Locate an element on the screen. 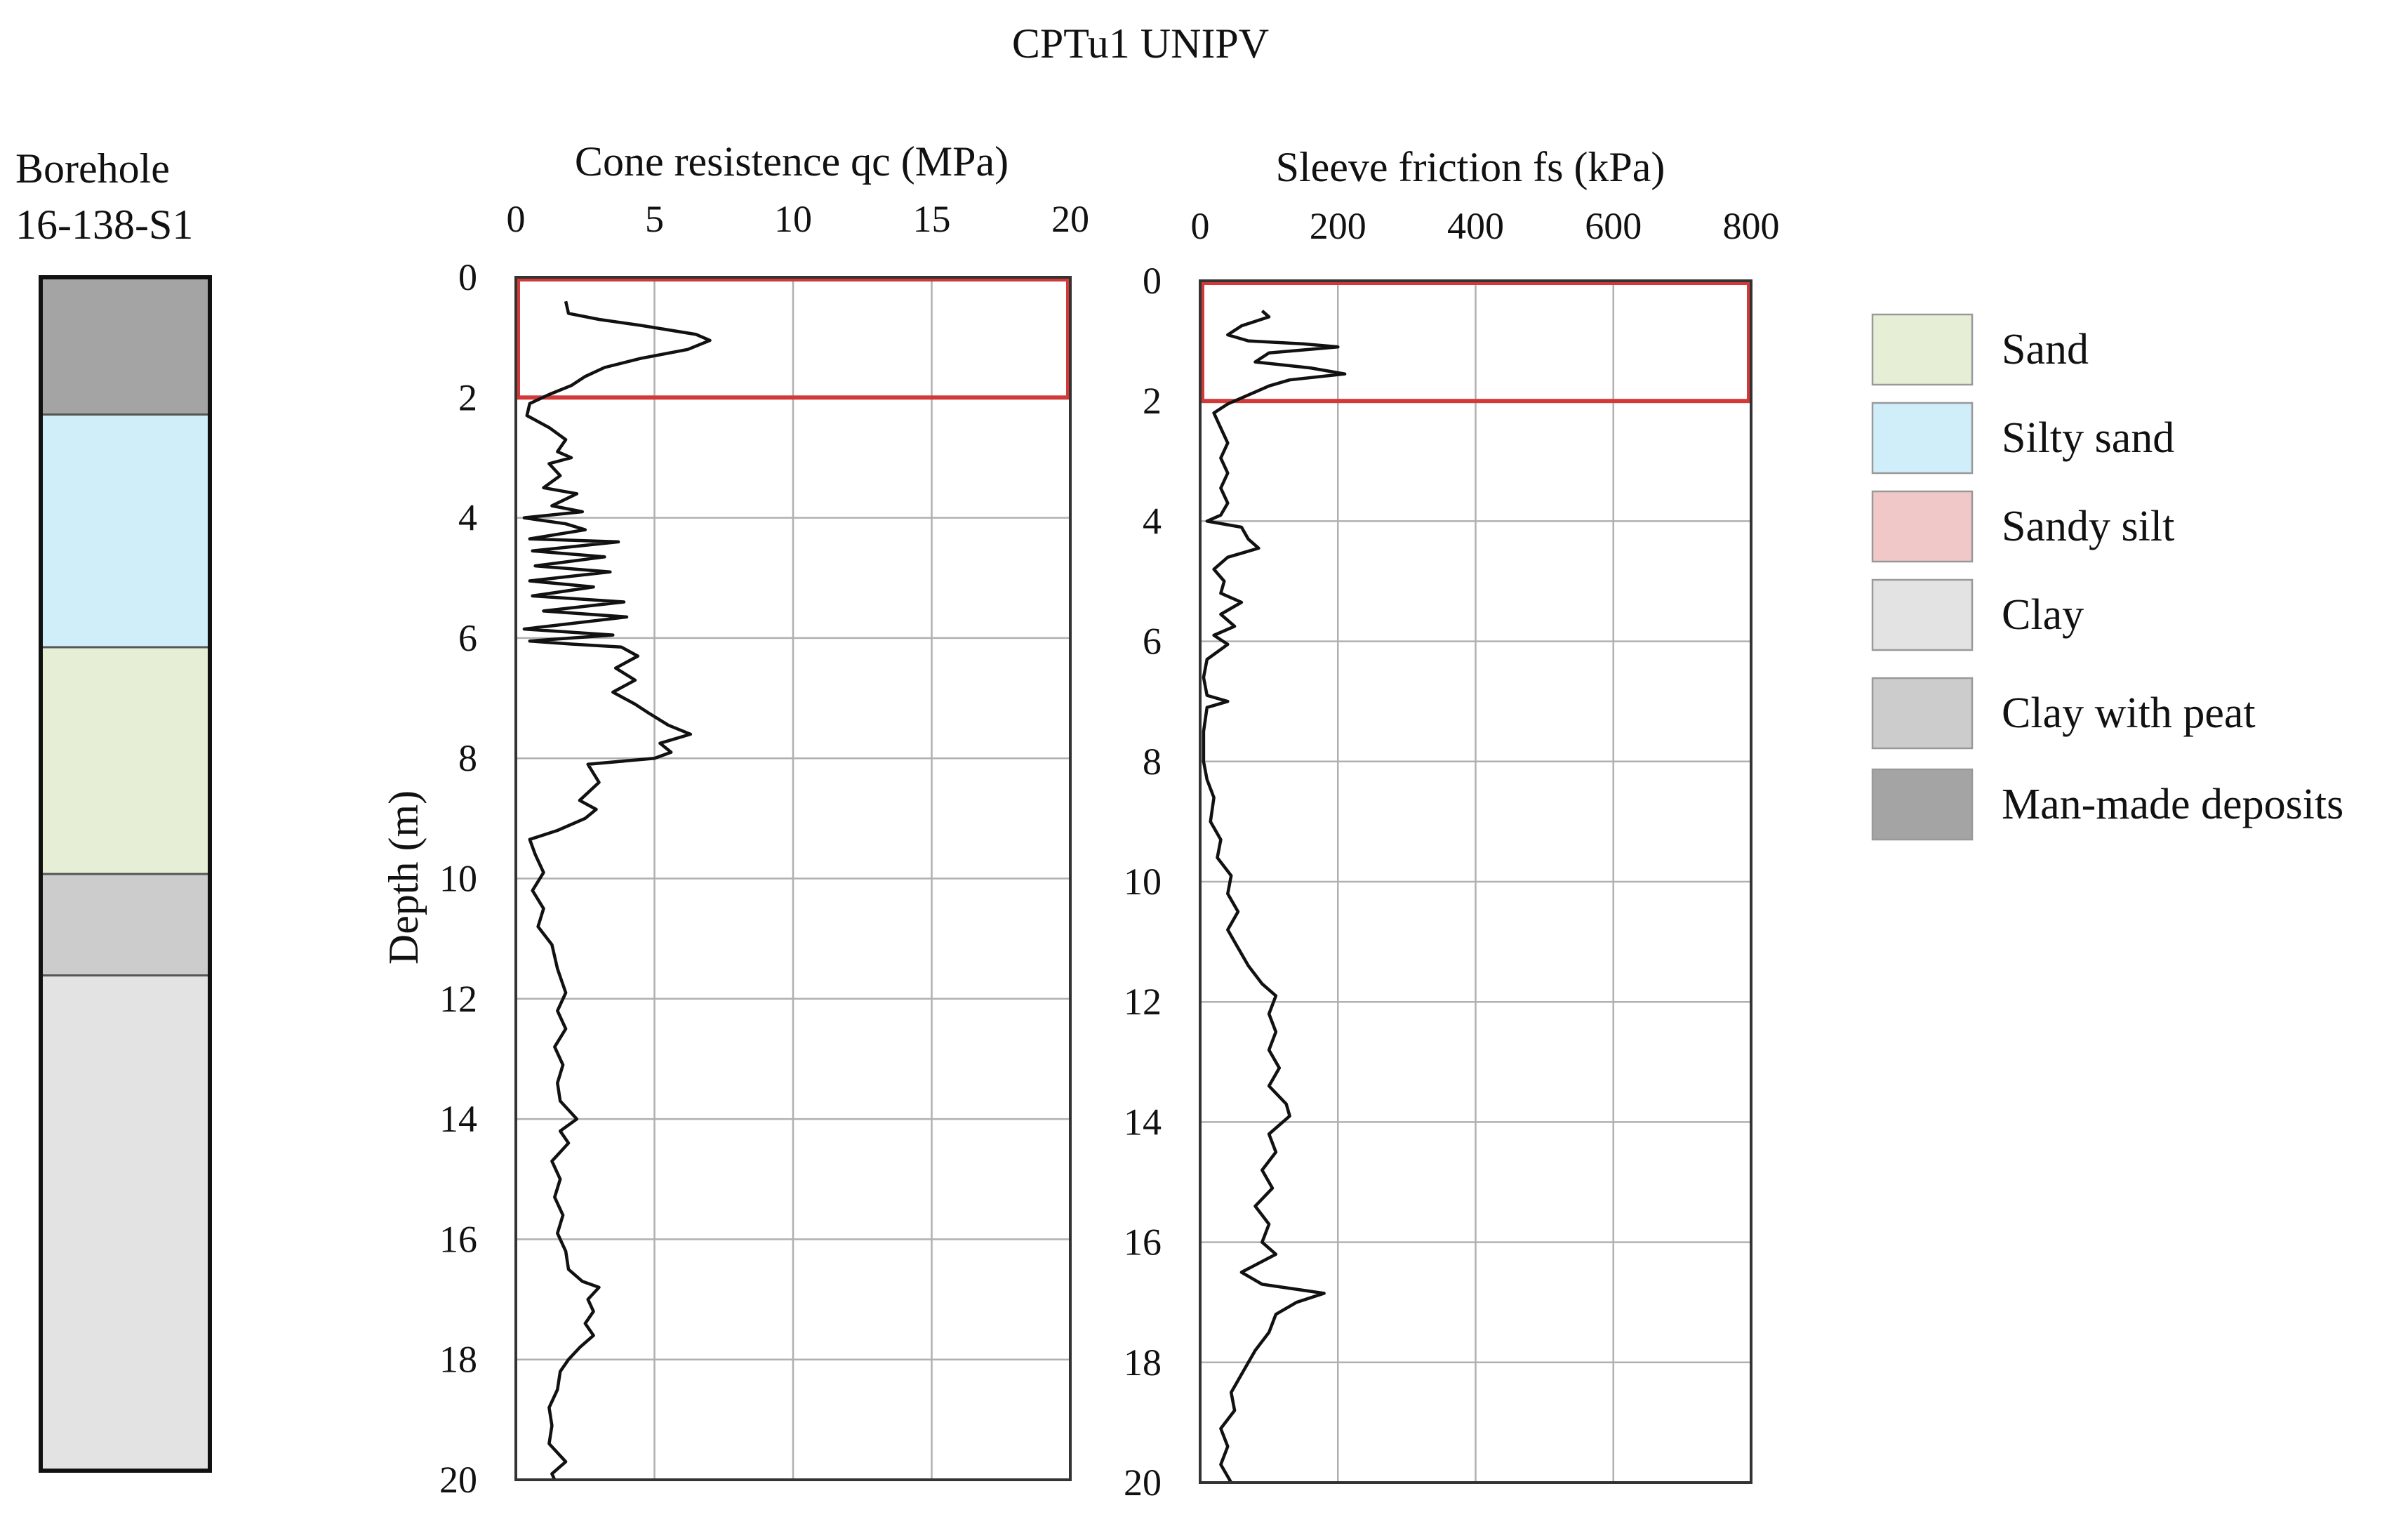 This screenshot has height=1524, width=2408. qc-y-tick-label: 6 is located at coordinates (467, 638).